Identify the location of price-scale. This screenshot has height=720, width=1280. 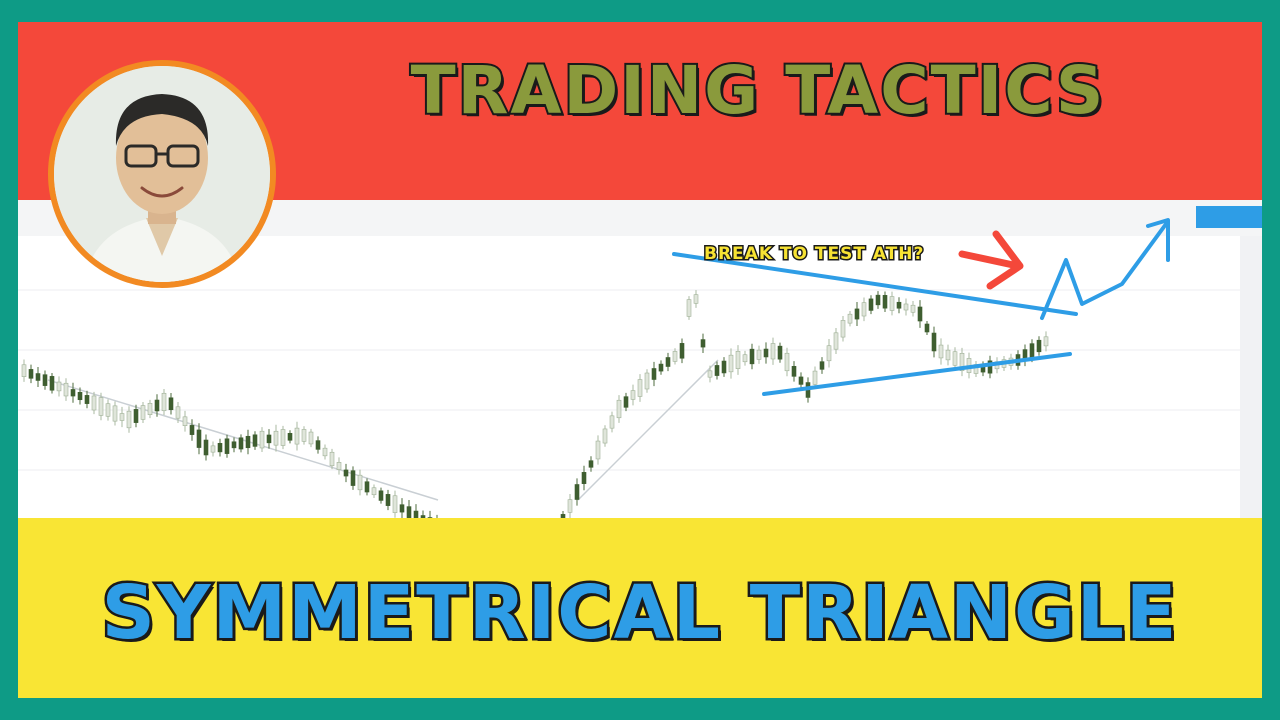
(1251, 377).